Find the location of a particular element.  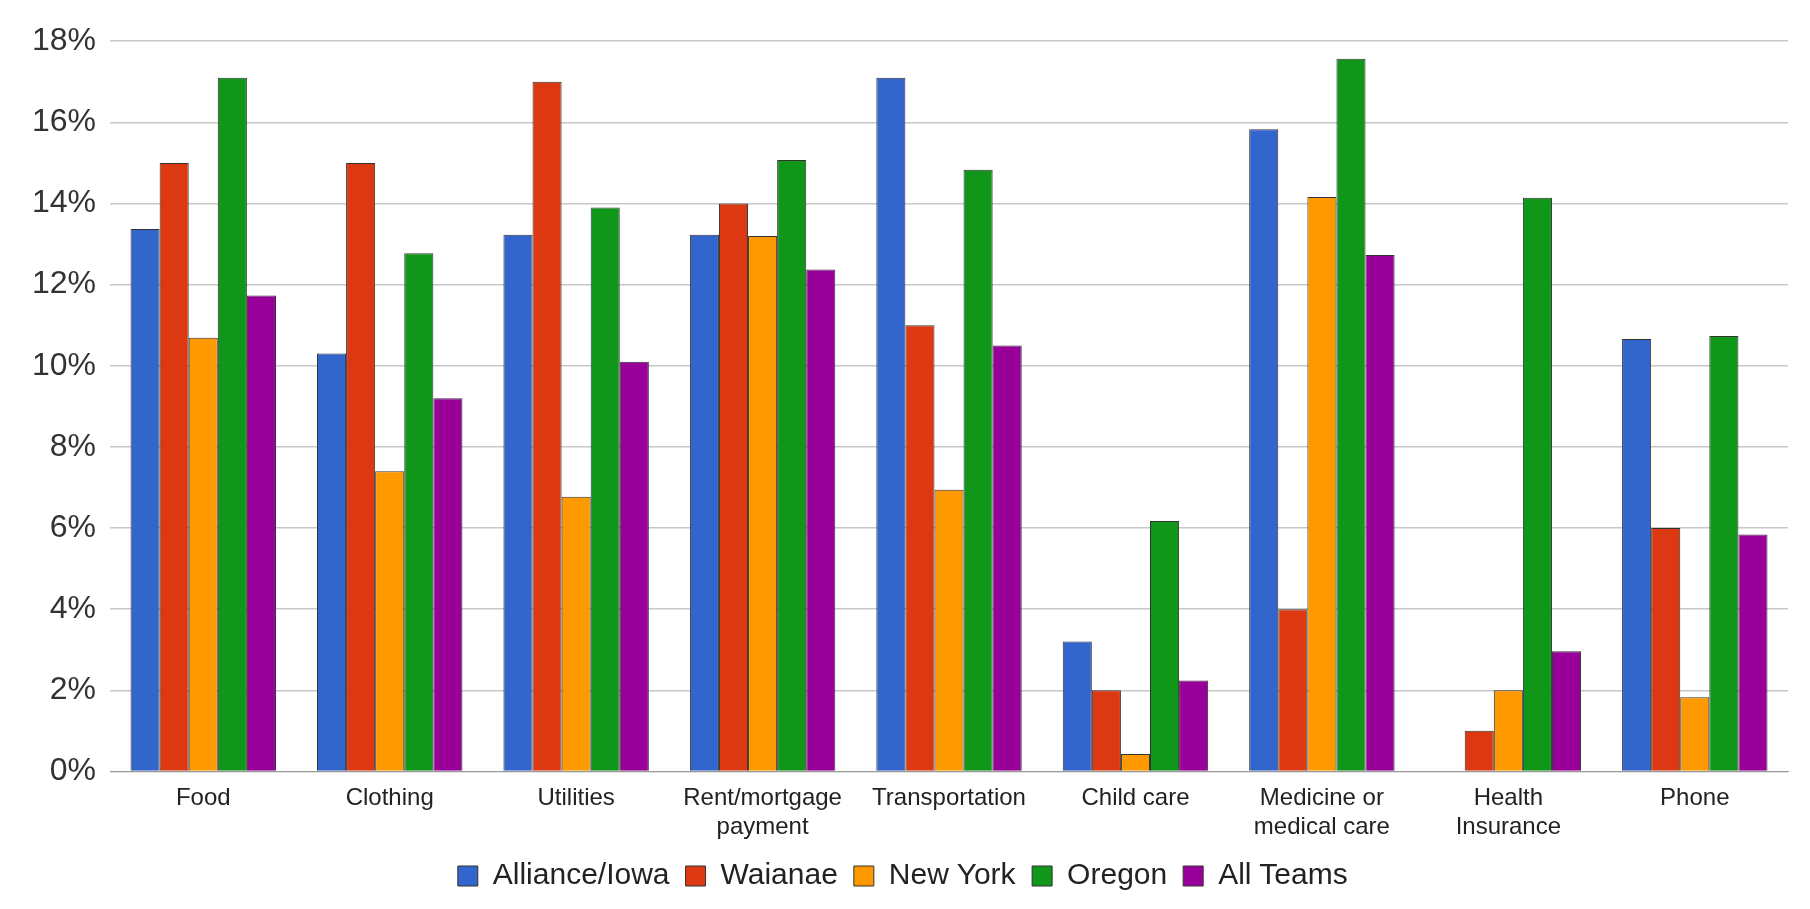

y-tick-label: 16% is located at coordinates (64, 120).